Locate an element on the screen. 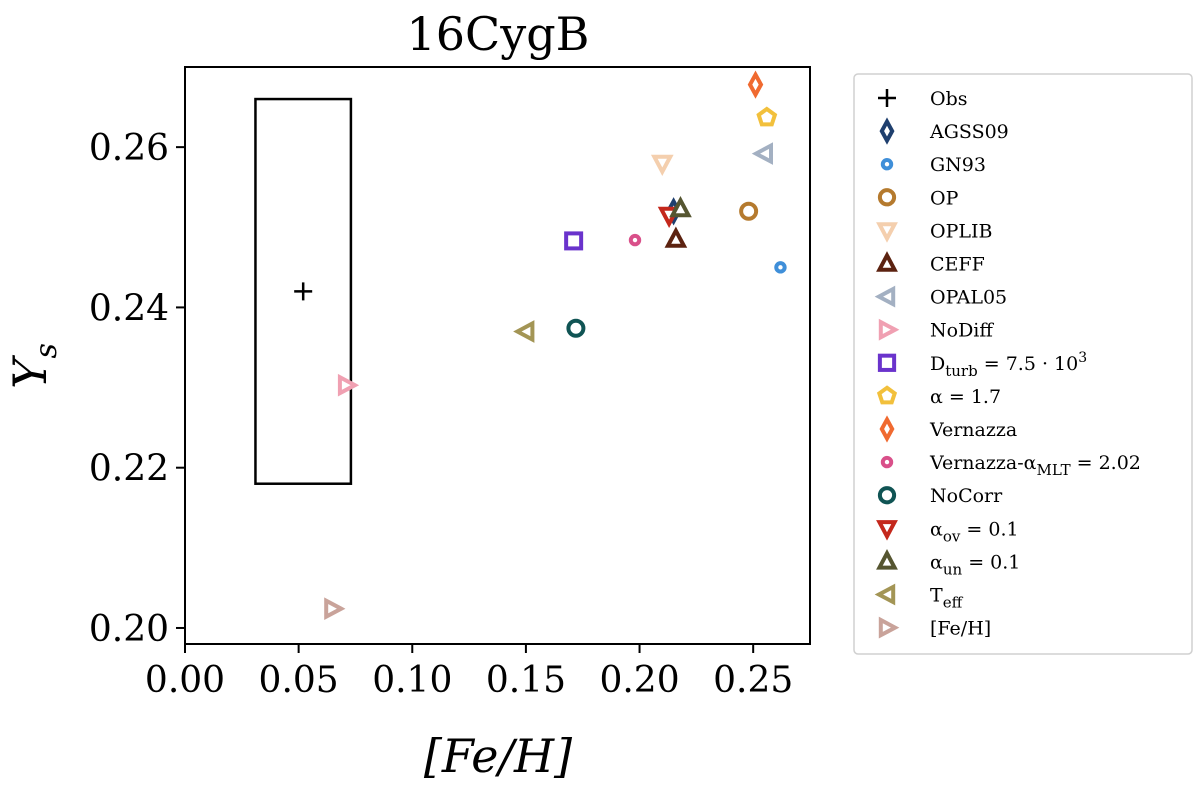  data-point-feh is located at coordinates (335, 609).